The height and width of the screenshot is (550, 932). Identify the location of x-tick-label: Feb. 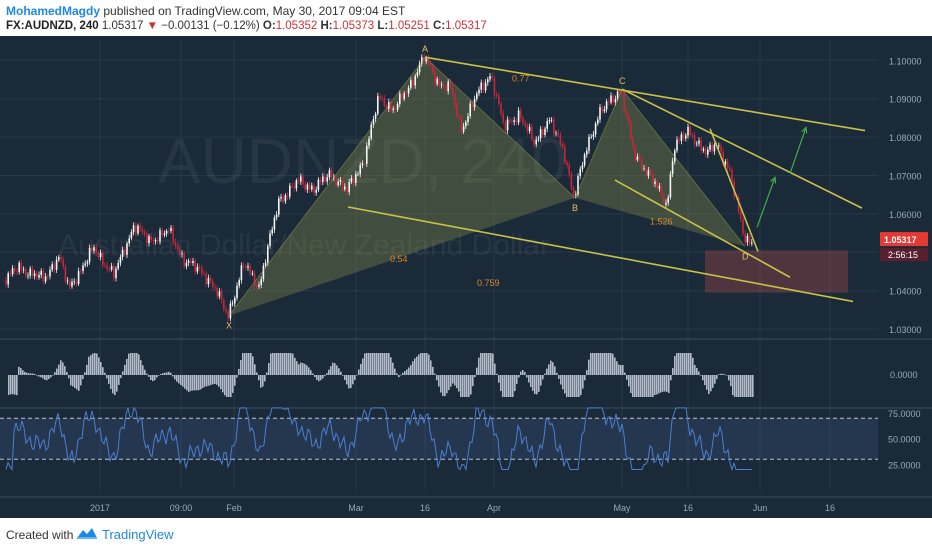
(234, 508).